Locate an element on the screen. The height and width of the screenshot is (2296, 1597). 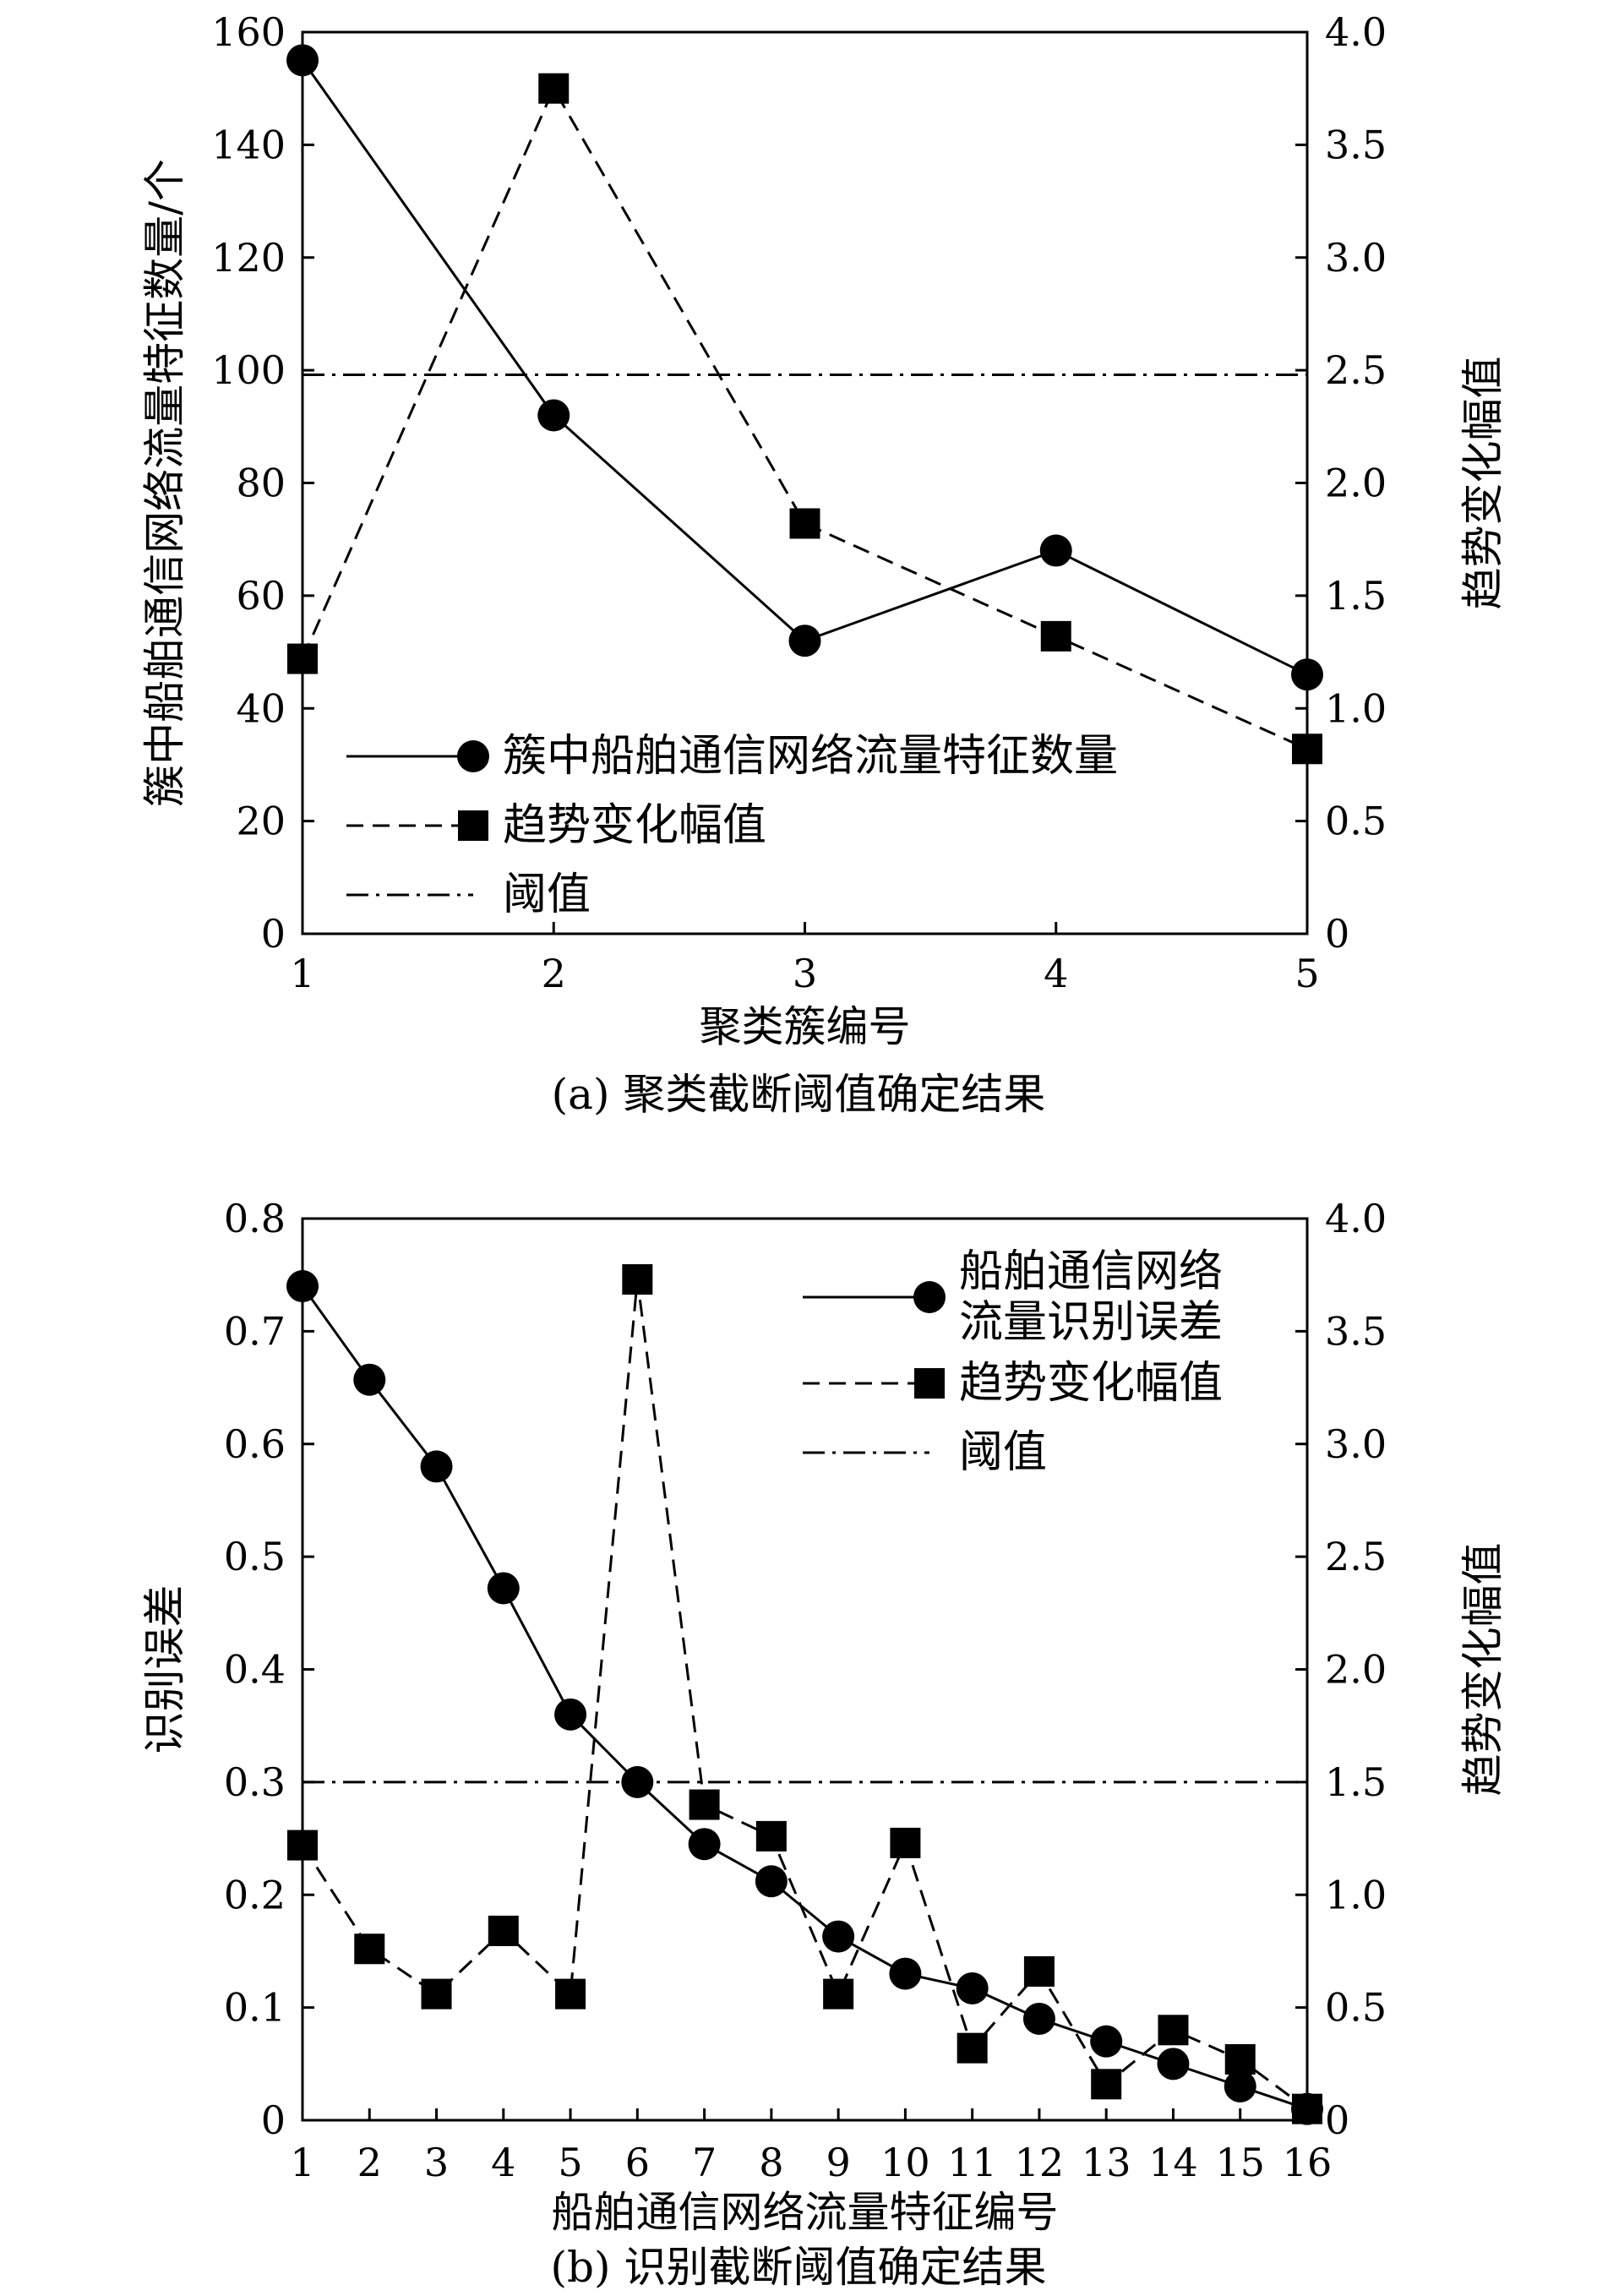
y-left-tick-label: 0.2 is located at coordinates (255, 1895).